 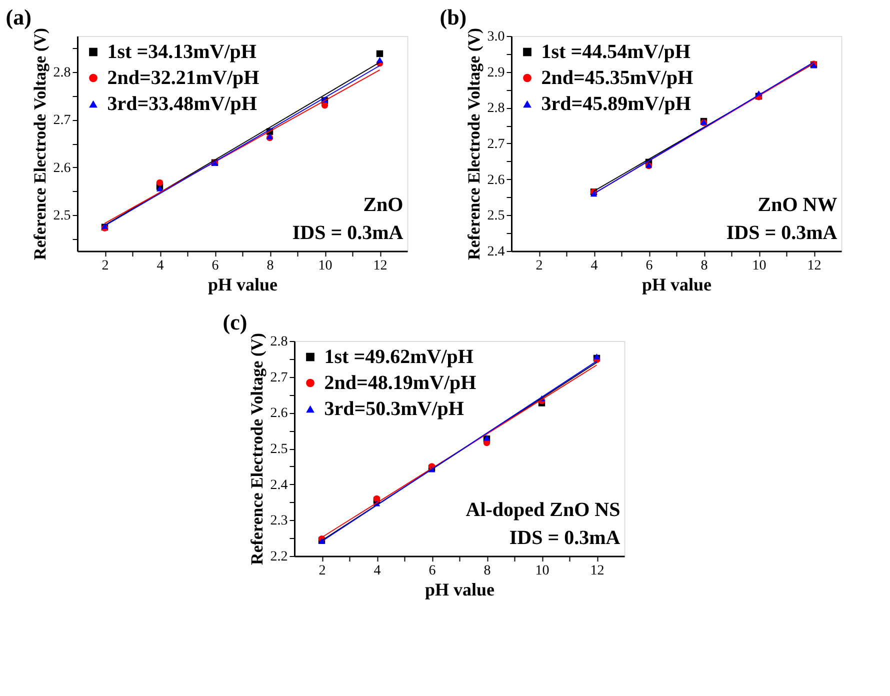 I want to click on legend-label: 2nd=48.19mV/pH, so click(x=400, y=383).